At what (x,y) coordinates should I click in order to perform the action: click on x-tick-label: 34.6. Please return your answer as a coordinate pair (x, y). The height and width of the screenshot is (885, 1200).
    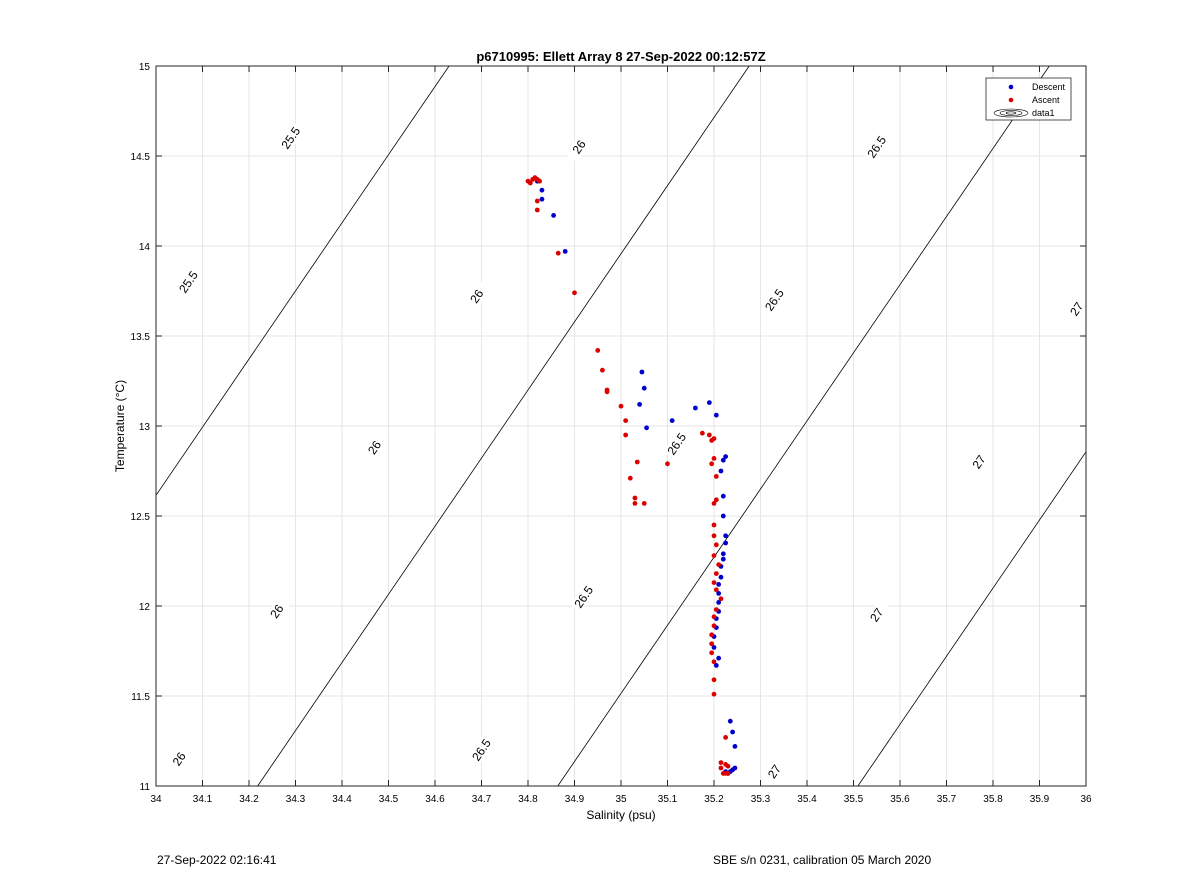
    Looking at the image, I should click on (435, 799).